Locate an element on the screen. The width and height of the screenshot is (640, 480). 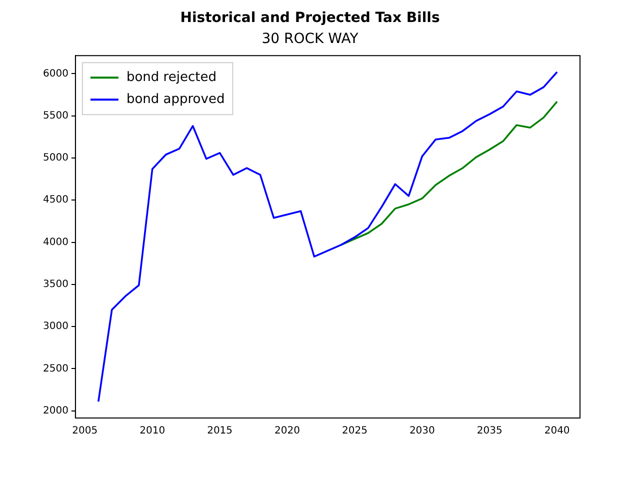
y-tick-label: 6000 is located at coordinates (55, 74).